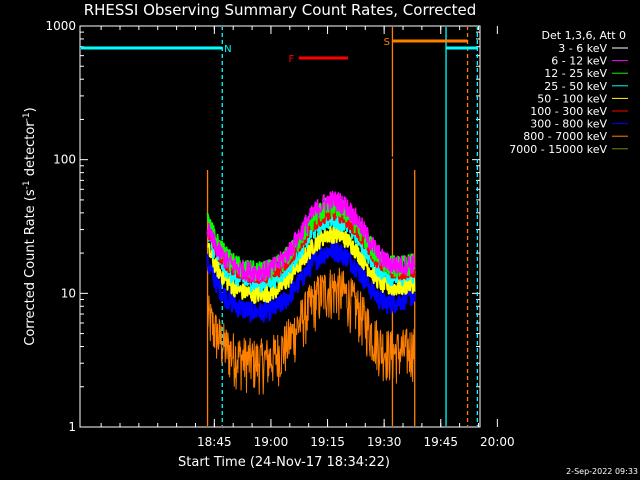 Image resolution: width=640 pixels, height=480 pixels. I want to click on series-line-50-100-, so click(311, 264).